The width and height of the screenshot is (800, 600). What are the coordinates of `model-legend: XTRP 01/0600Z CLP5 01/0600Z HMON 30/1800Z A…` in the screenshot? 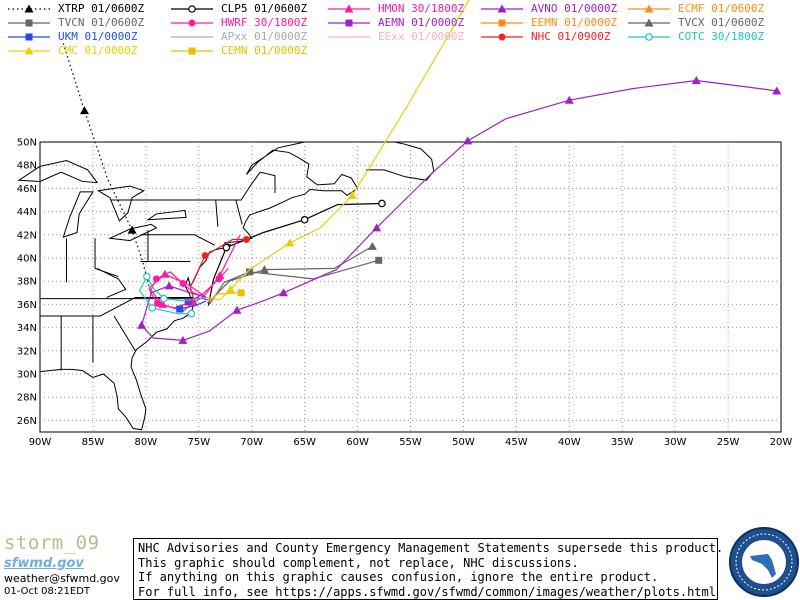 It's located at (400, 30).